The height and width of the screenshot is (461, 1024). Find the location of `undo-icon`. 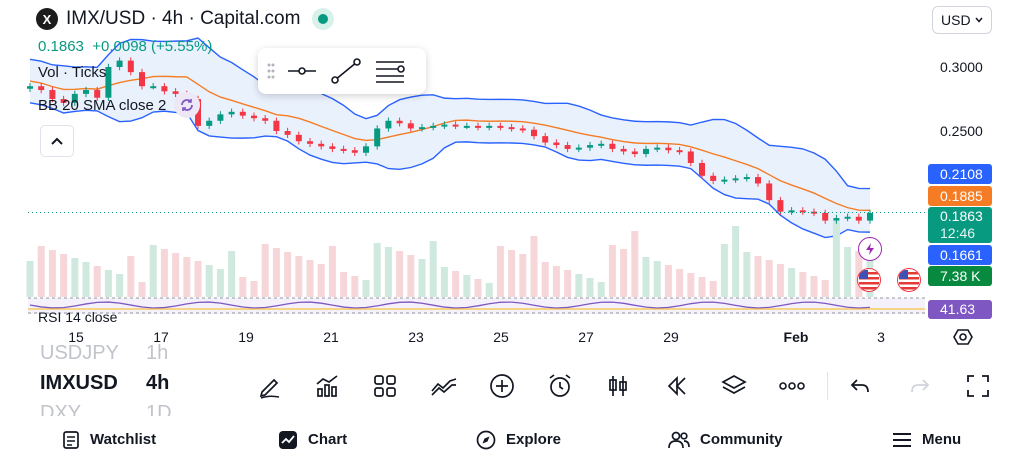

undo-icon is located at coordinates (860, 386).